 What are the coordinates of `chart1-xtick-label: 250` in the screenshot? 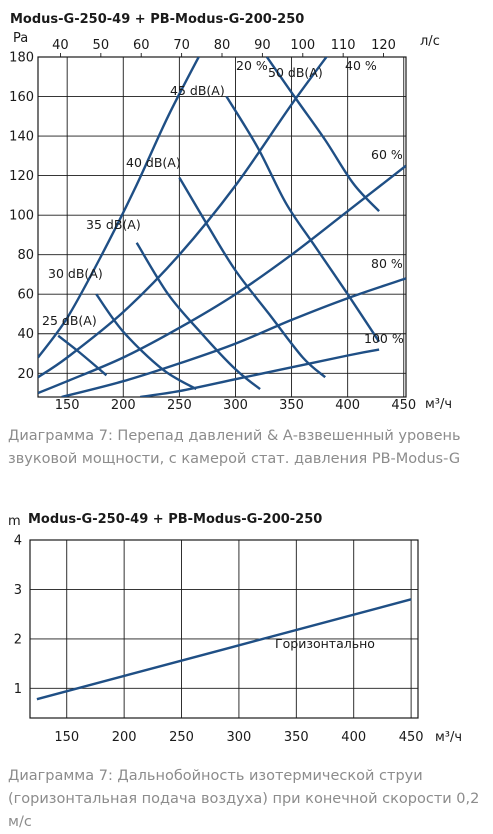 It's located at (179, 405).